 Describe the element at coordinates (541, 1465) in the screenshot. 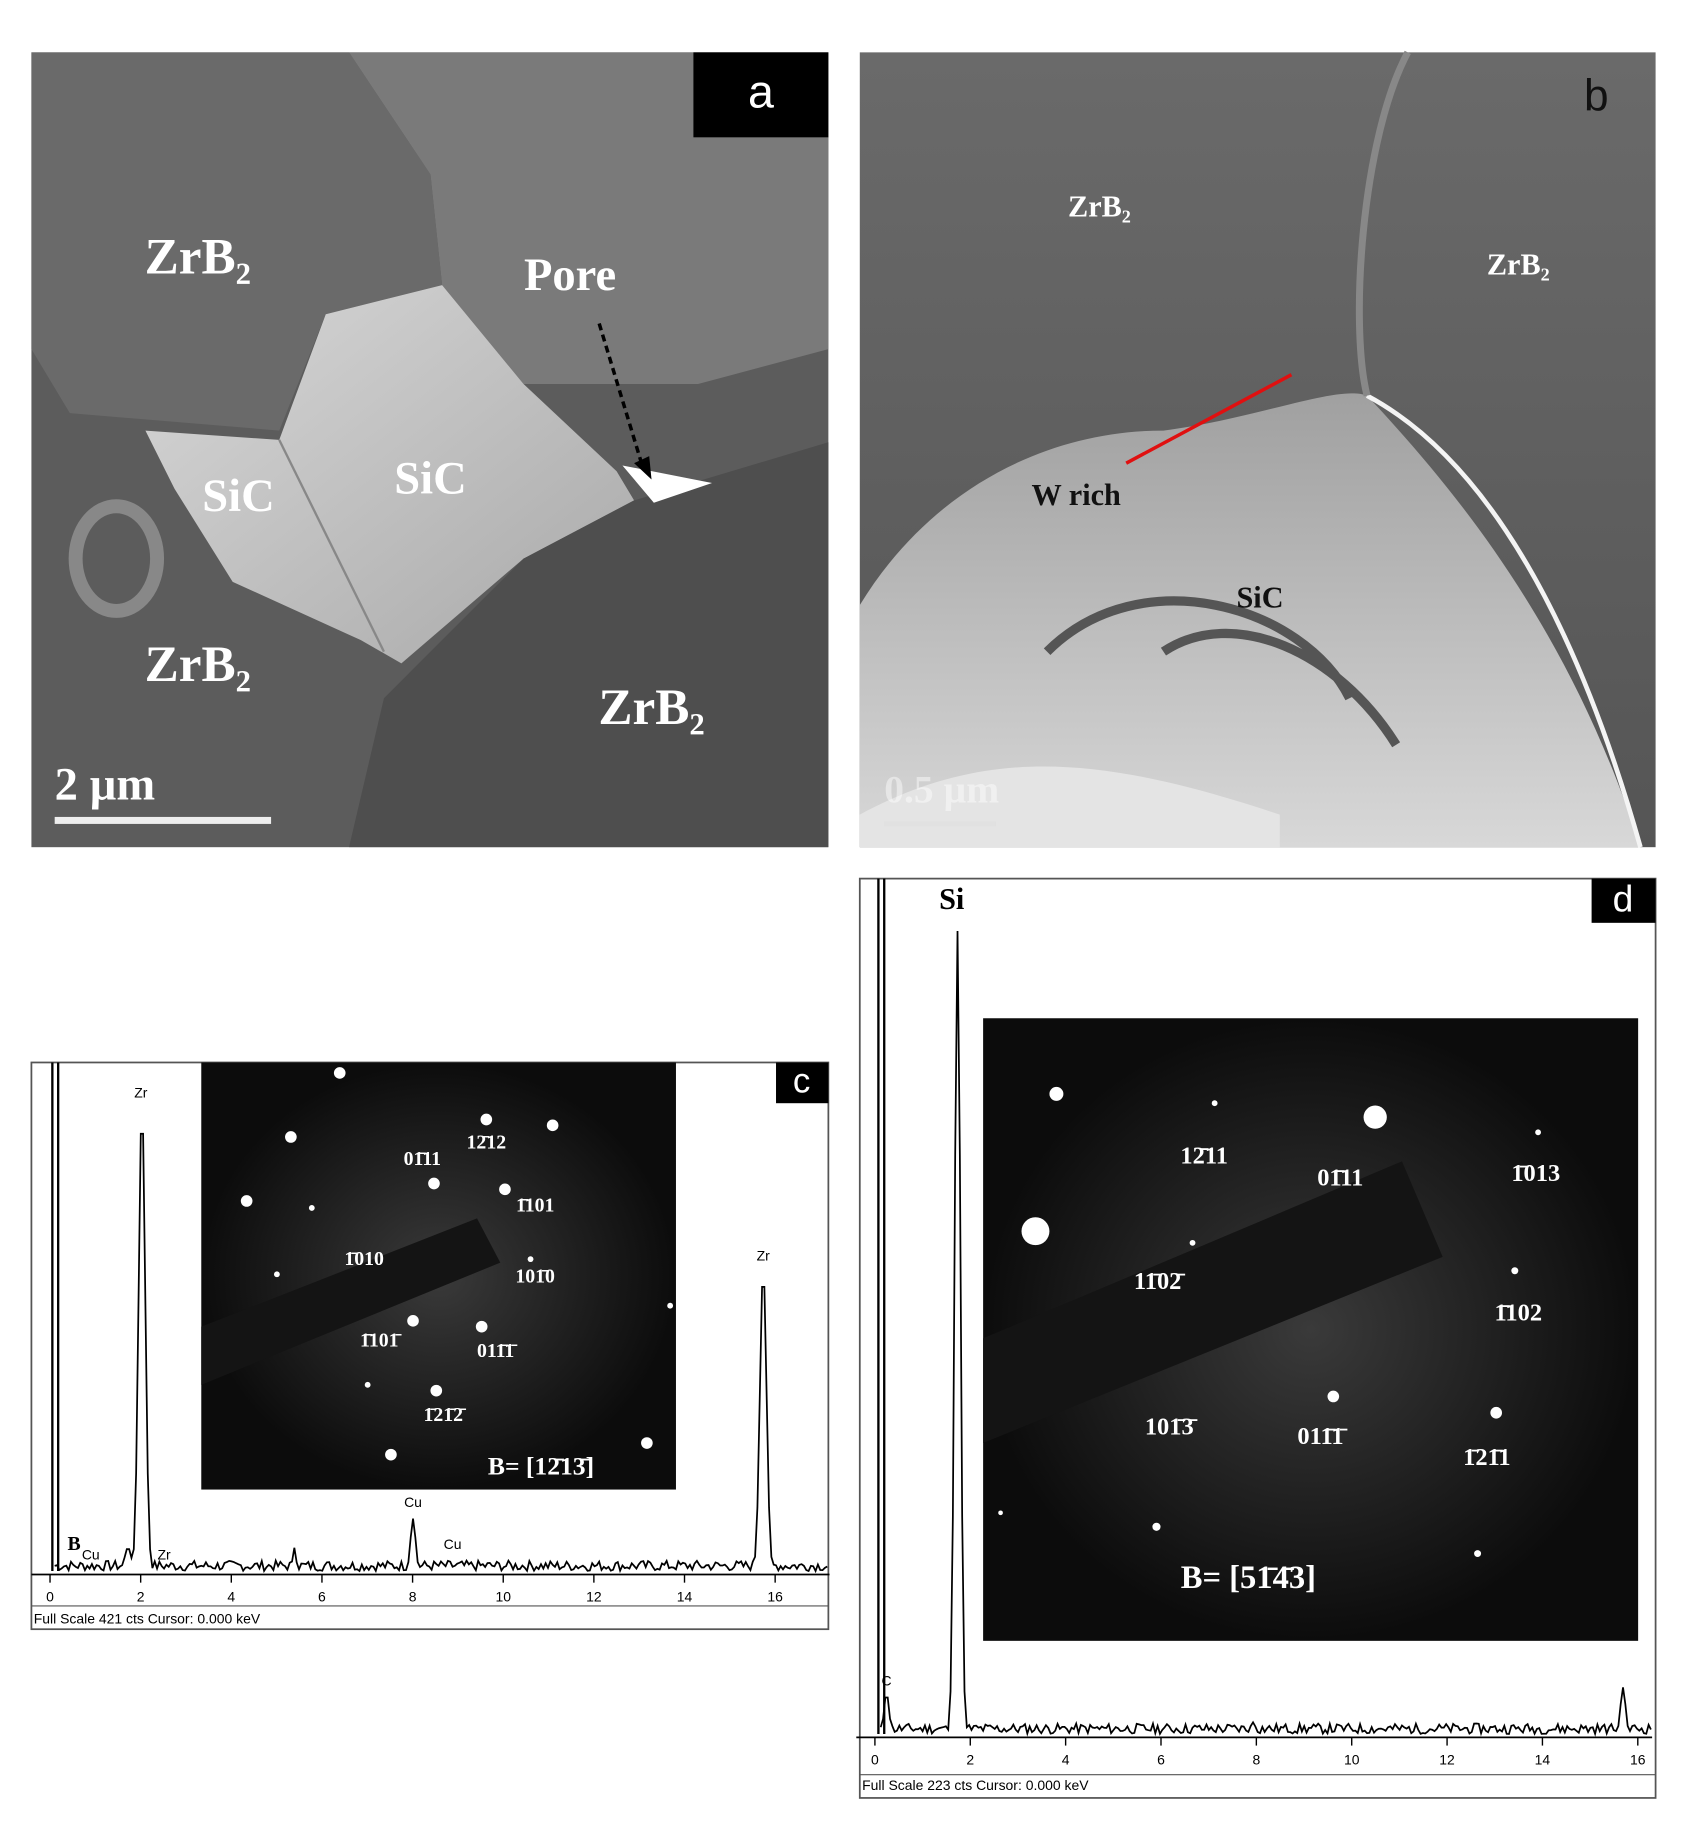

I see `zone-axis: B= [12̄13̄]` at that location.